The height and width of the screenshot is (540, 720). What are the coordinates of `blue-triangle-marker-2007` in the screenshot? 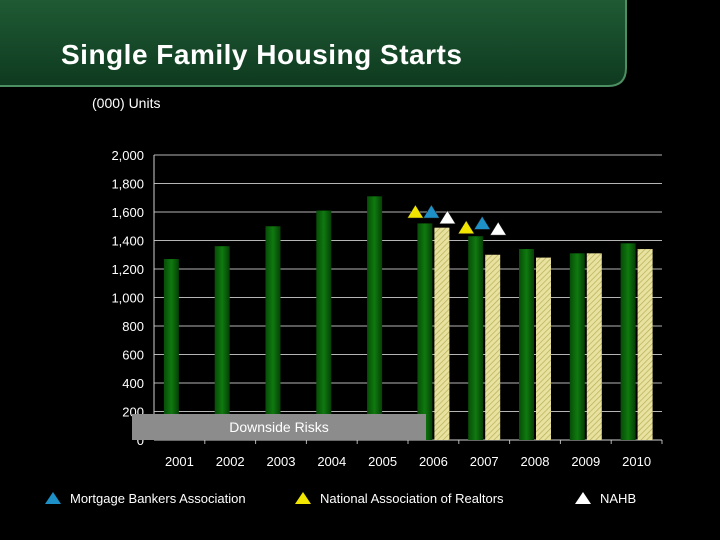 It's located at (482, 222).